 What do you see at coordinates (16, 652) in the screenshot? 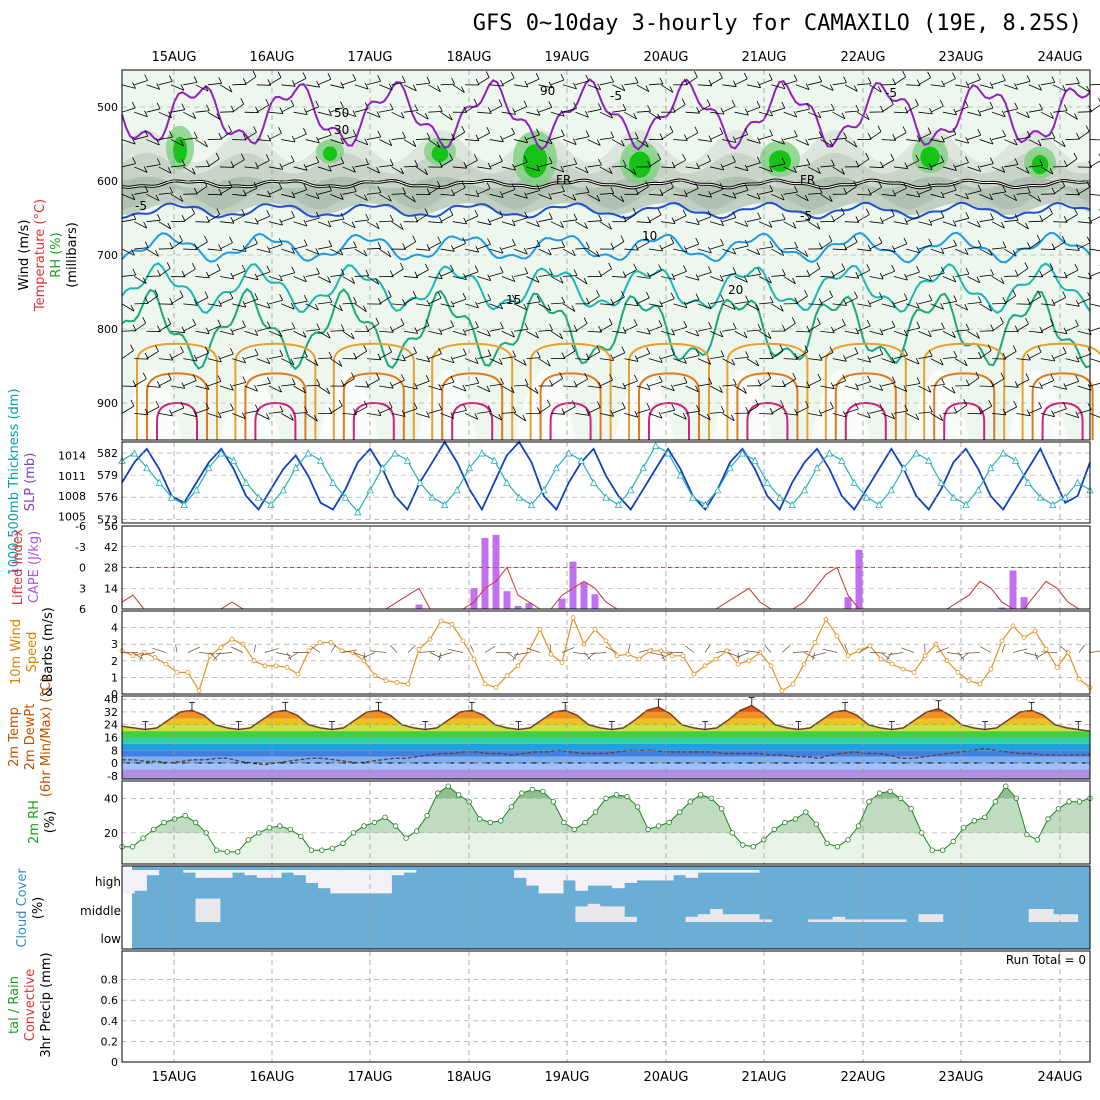
I see `panel-axis-label: 10m Wind` at bounding box center [16, 652].